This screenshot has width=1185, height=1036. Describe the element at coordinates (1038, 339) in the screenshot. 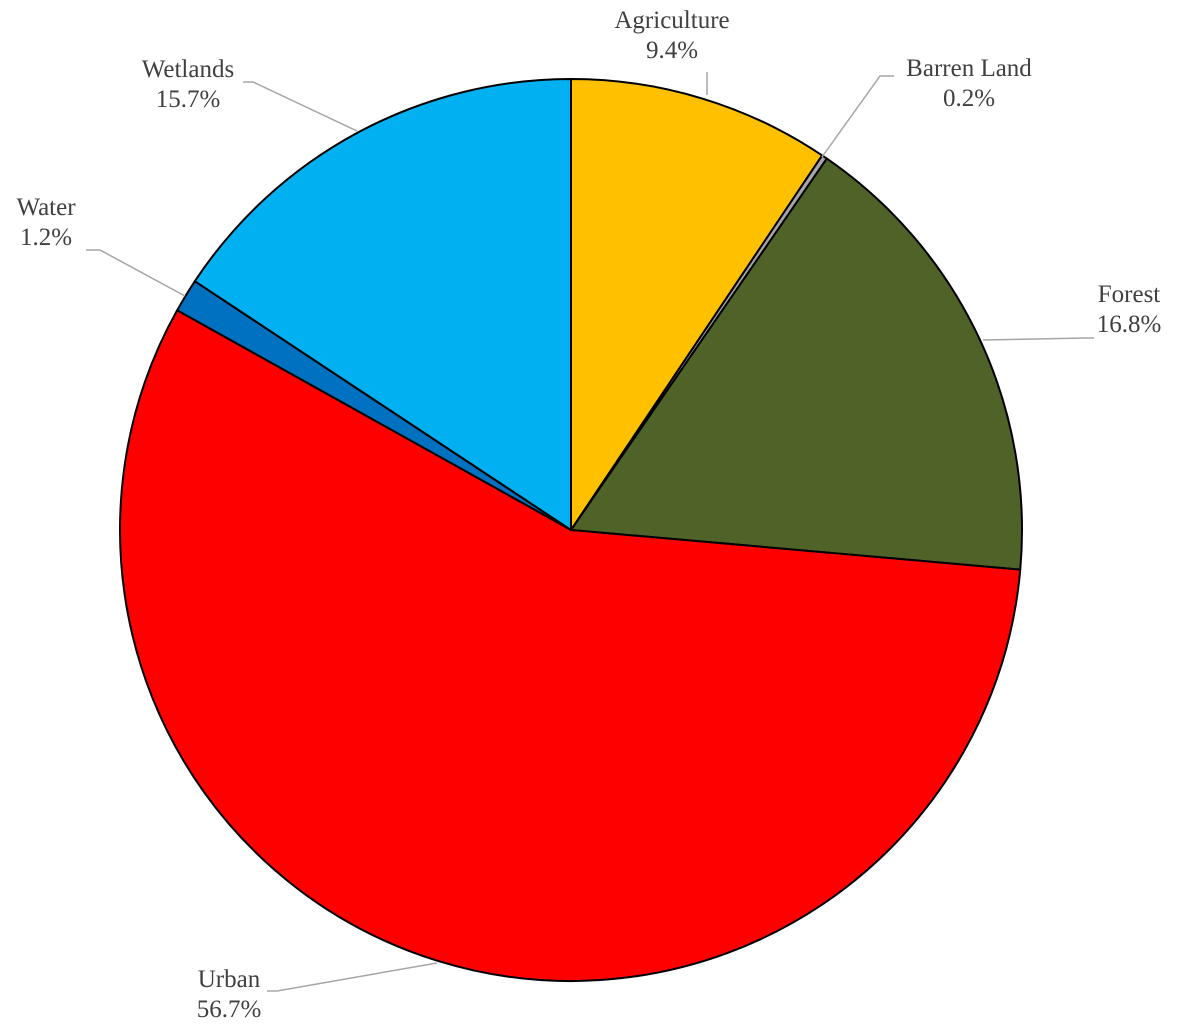

I see `leader-line-forest` at that location.